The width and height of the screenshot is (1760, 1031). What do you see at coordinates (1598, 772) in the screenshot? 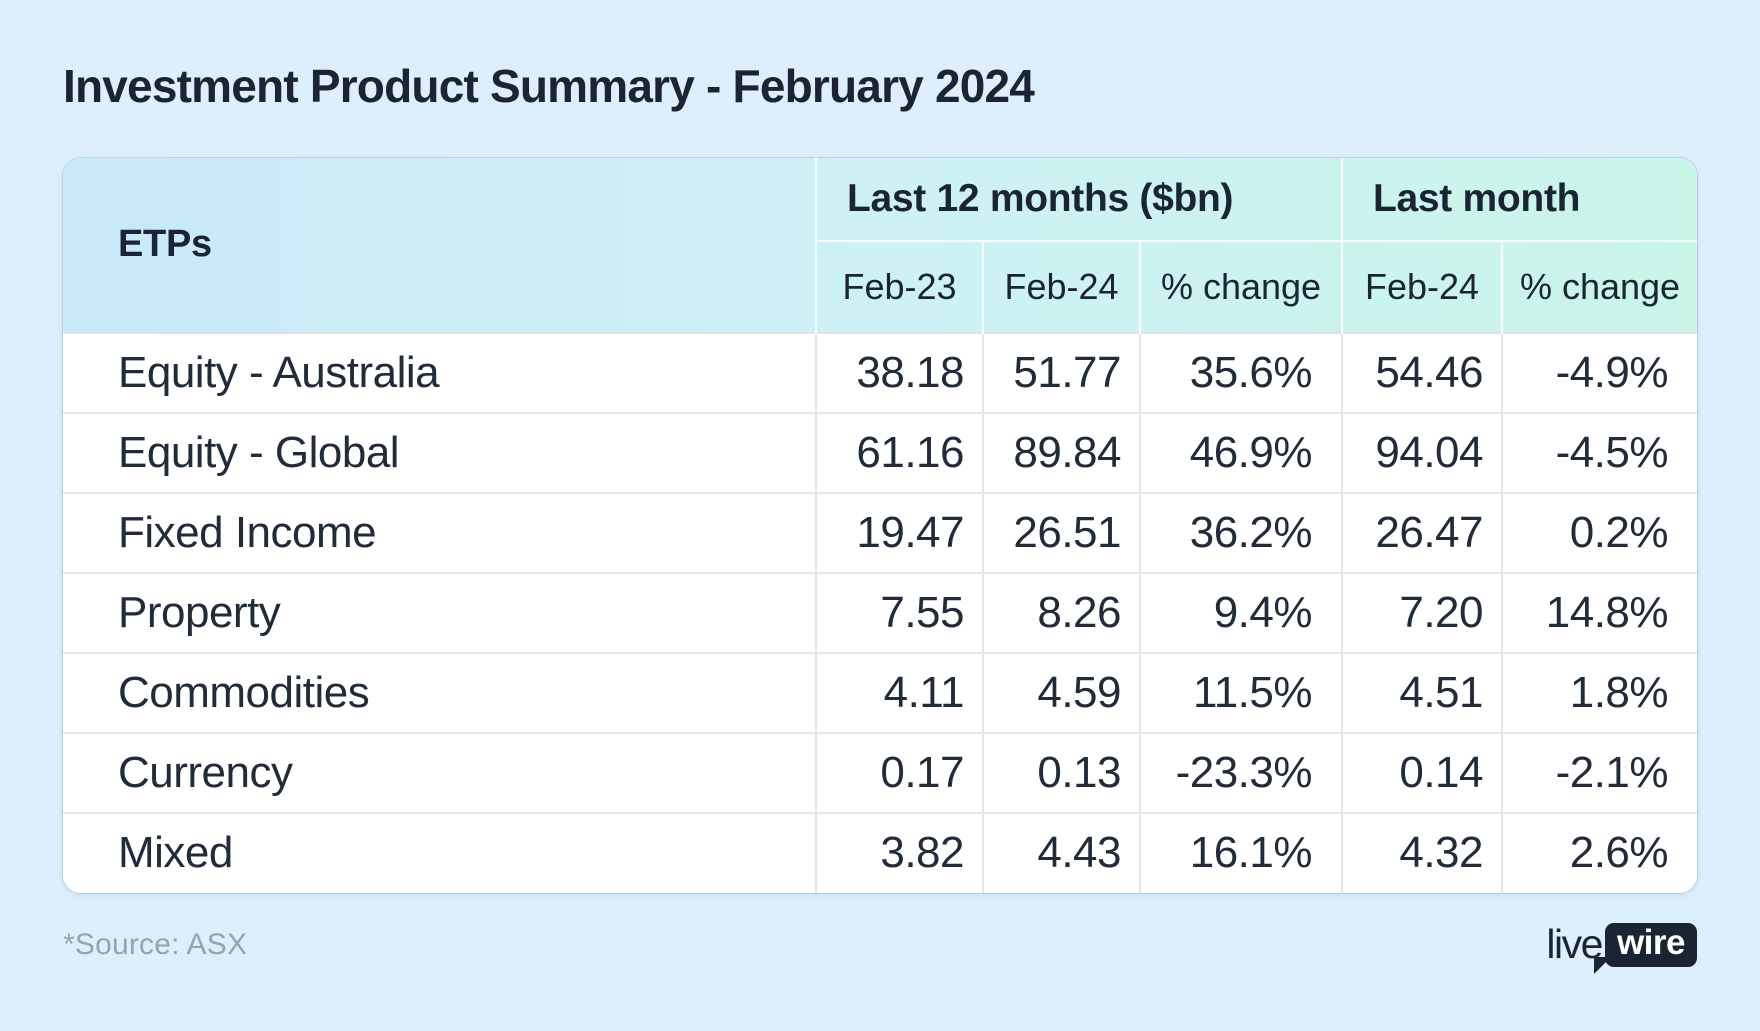
I see `cell-value: -2.1%` at bounding box center [1598, 772].